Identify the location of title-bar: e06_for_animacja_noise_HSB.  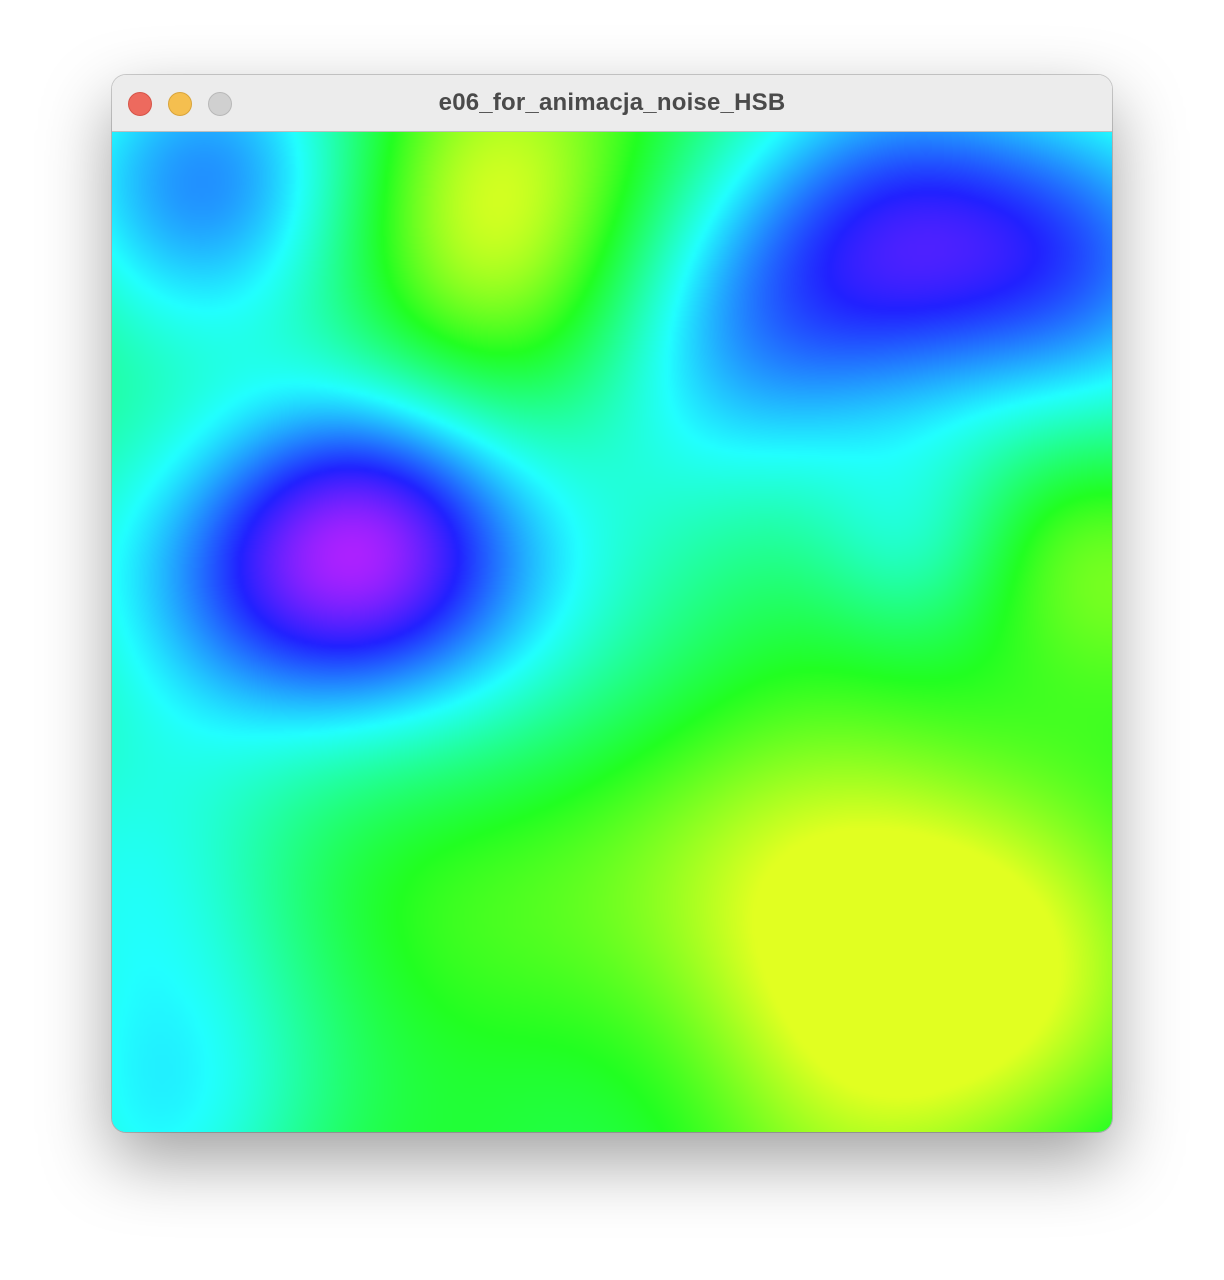
(612, 103).